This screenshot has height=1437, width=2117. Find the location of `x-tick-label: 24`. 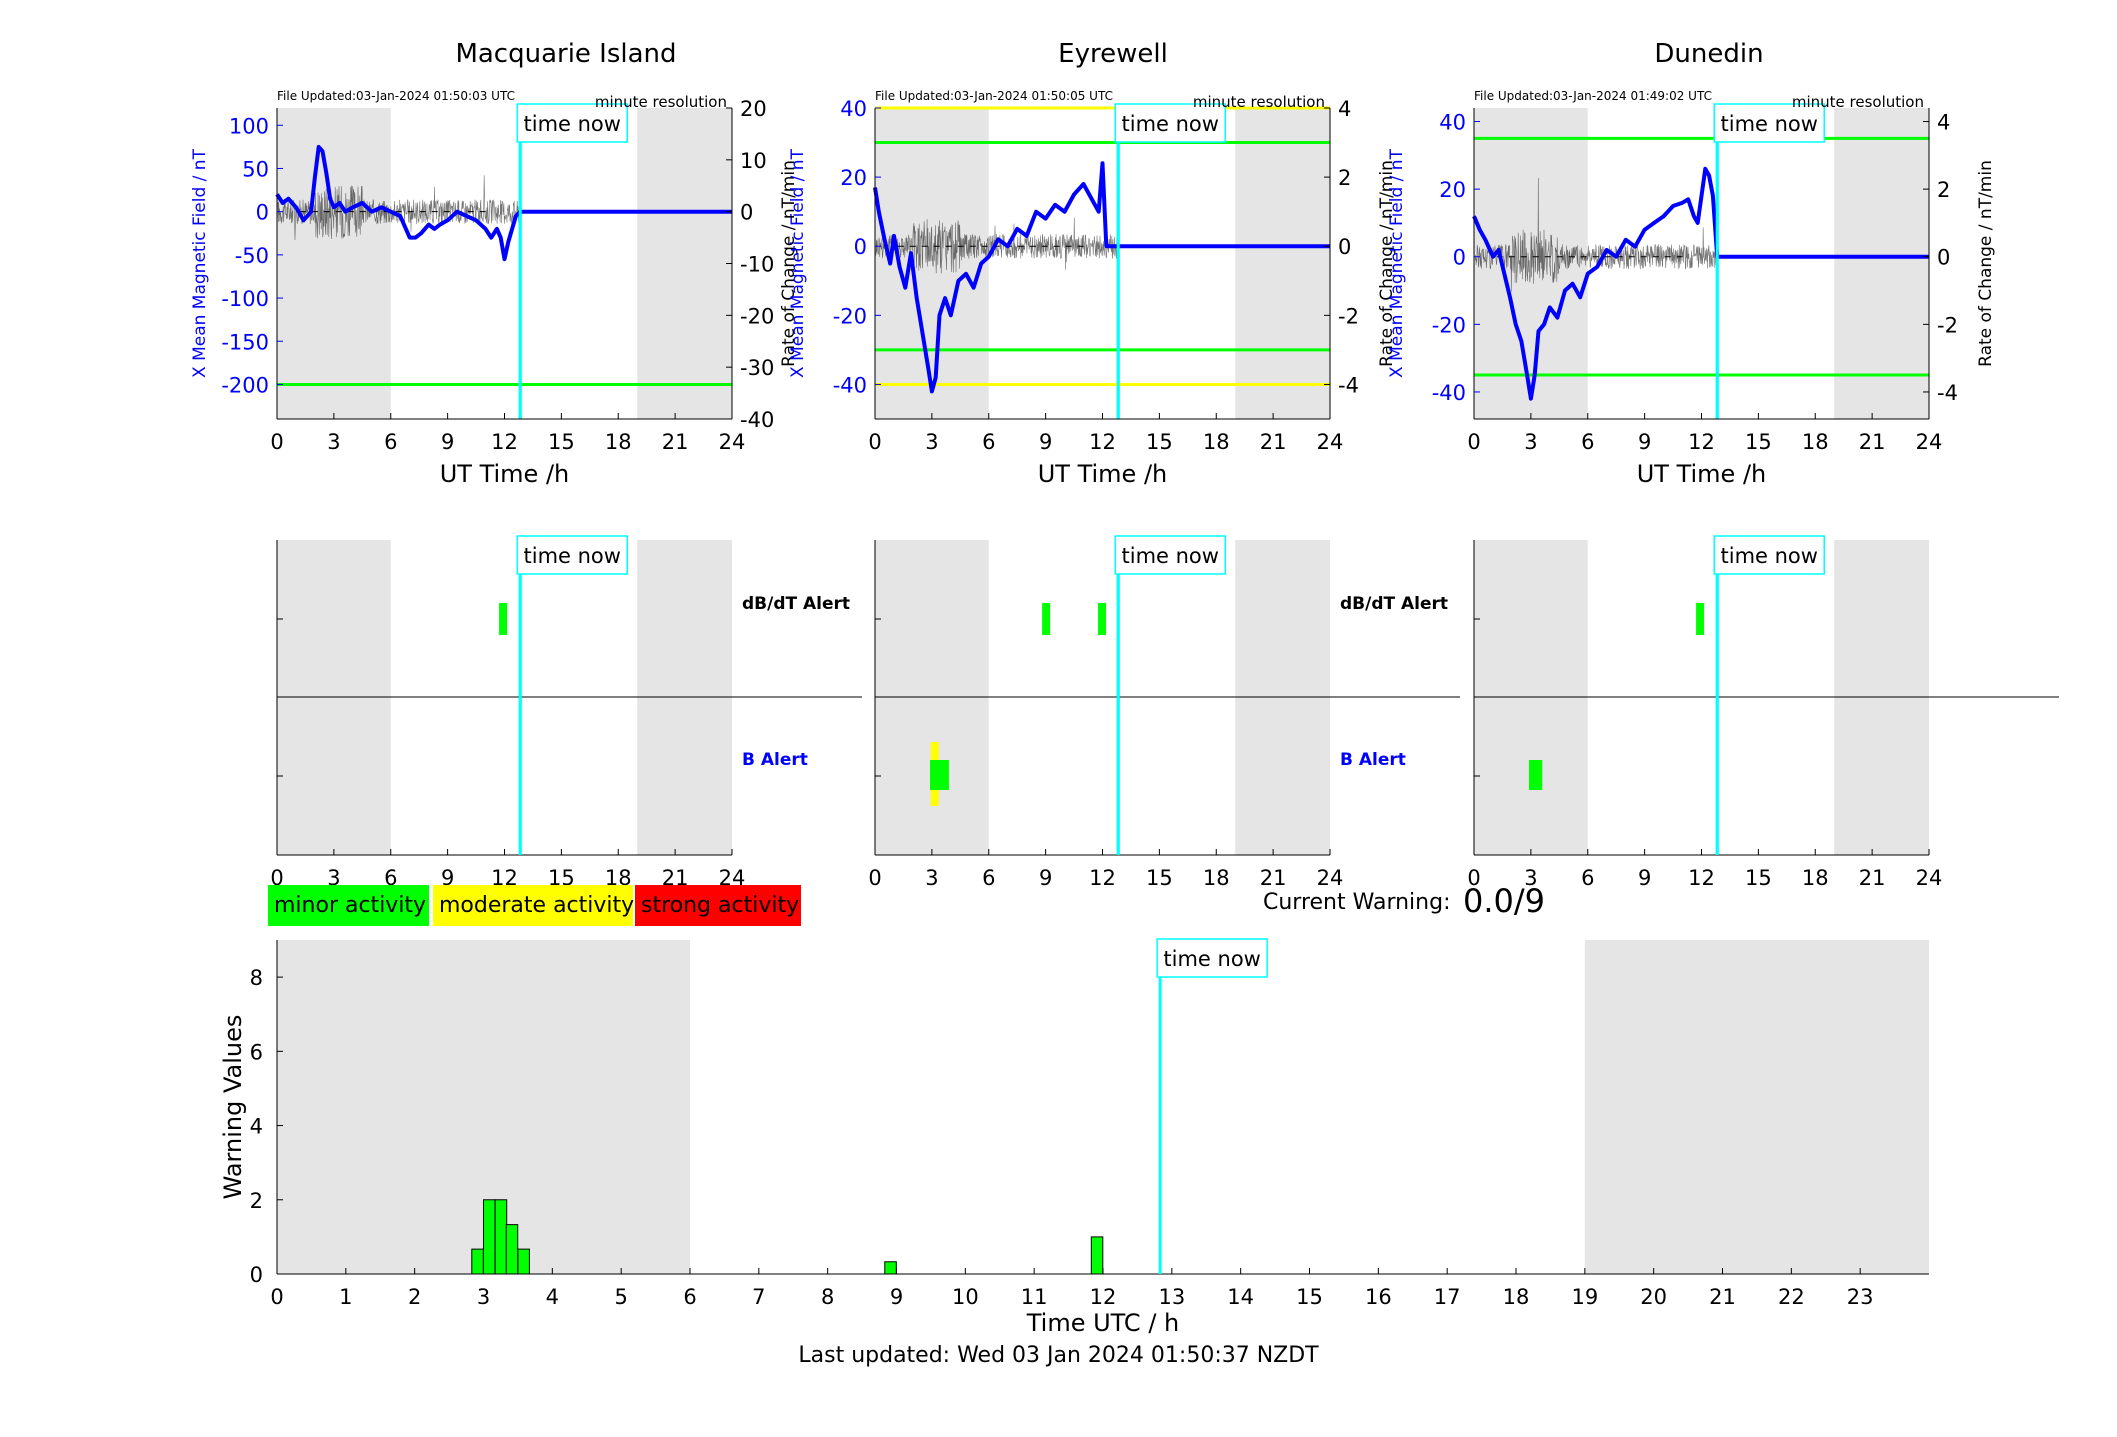

x-tick-label: 24 is located at coordinates (1929, 878).